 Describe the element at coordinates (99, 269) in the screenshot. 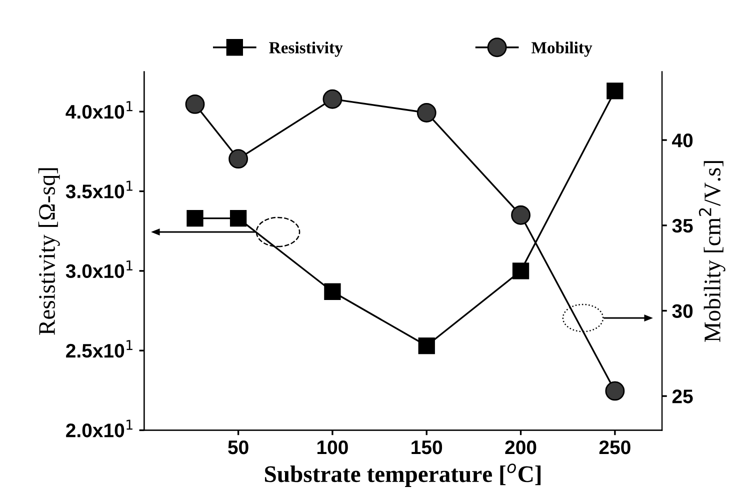

I see `y-tick-label: 3.0x10$^{1}$` at that location.